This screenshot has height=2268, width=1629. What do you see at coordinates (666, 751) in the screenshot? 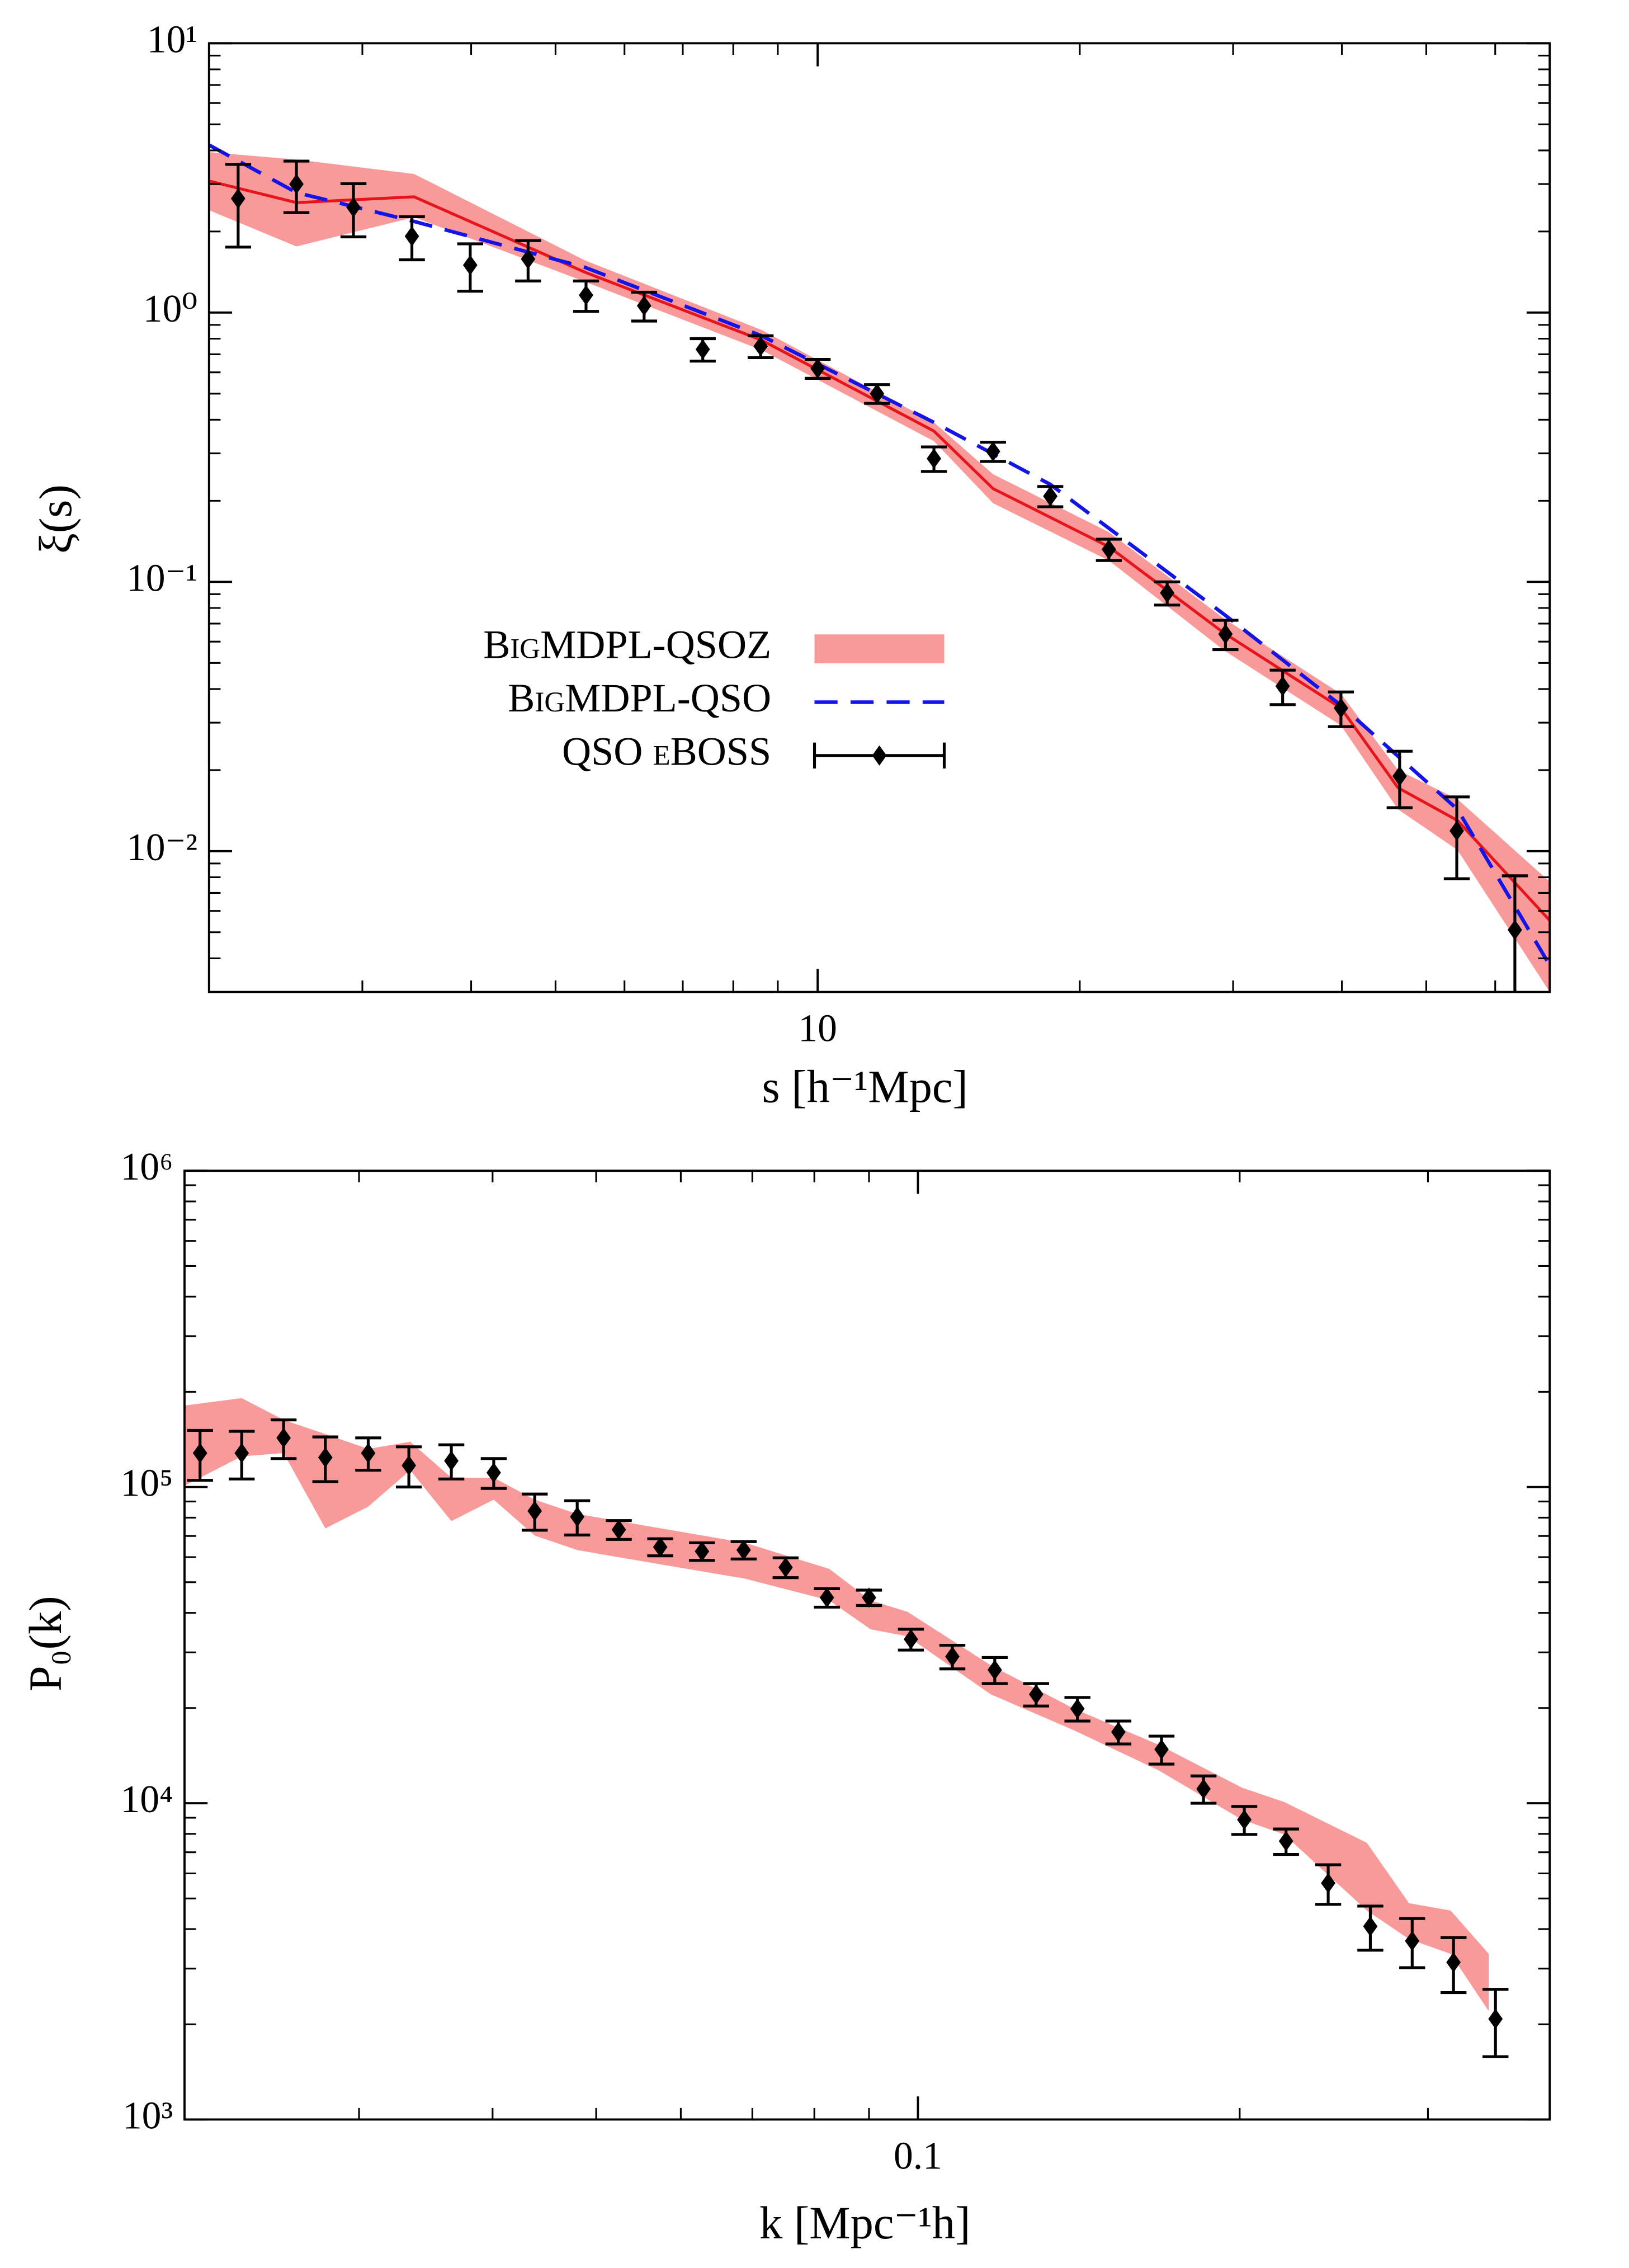
I see `legend-label: QSO eBOSS` at bounding box center [666, 751].